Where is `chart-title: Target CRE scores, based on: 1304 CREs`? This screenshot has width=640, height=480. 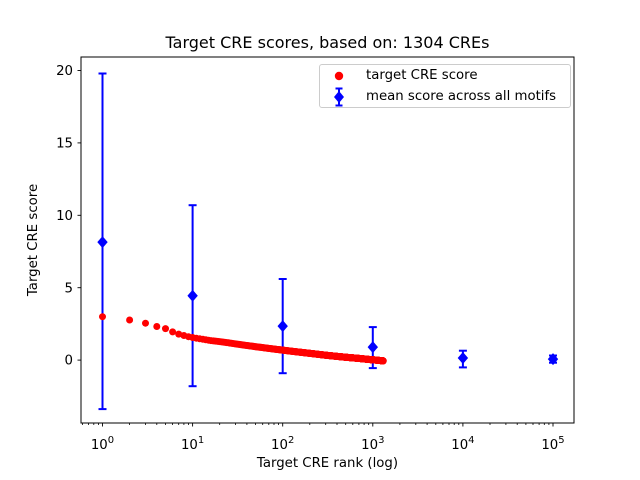 chart-title: Target CRE scores, based on: 1304 CREs is located at coordinates (327, 42).